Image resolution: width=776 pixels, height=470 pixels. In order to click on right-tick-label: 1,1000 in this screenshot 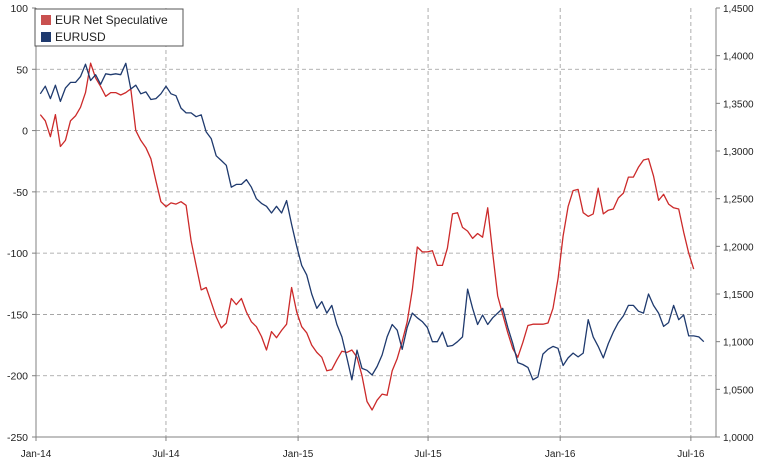, I will do `click(738, 343)`.